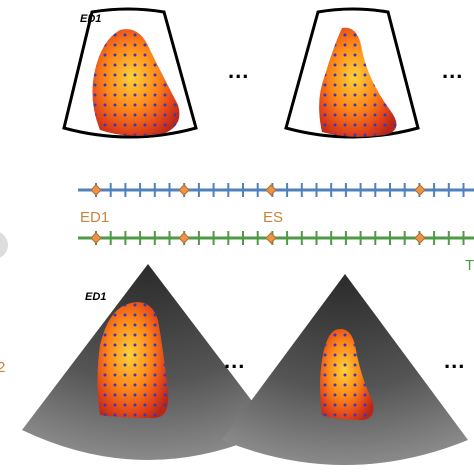  I want to click on timelines, so click(276, 214).